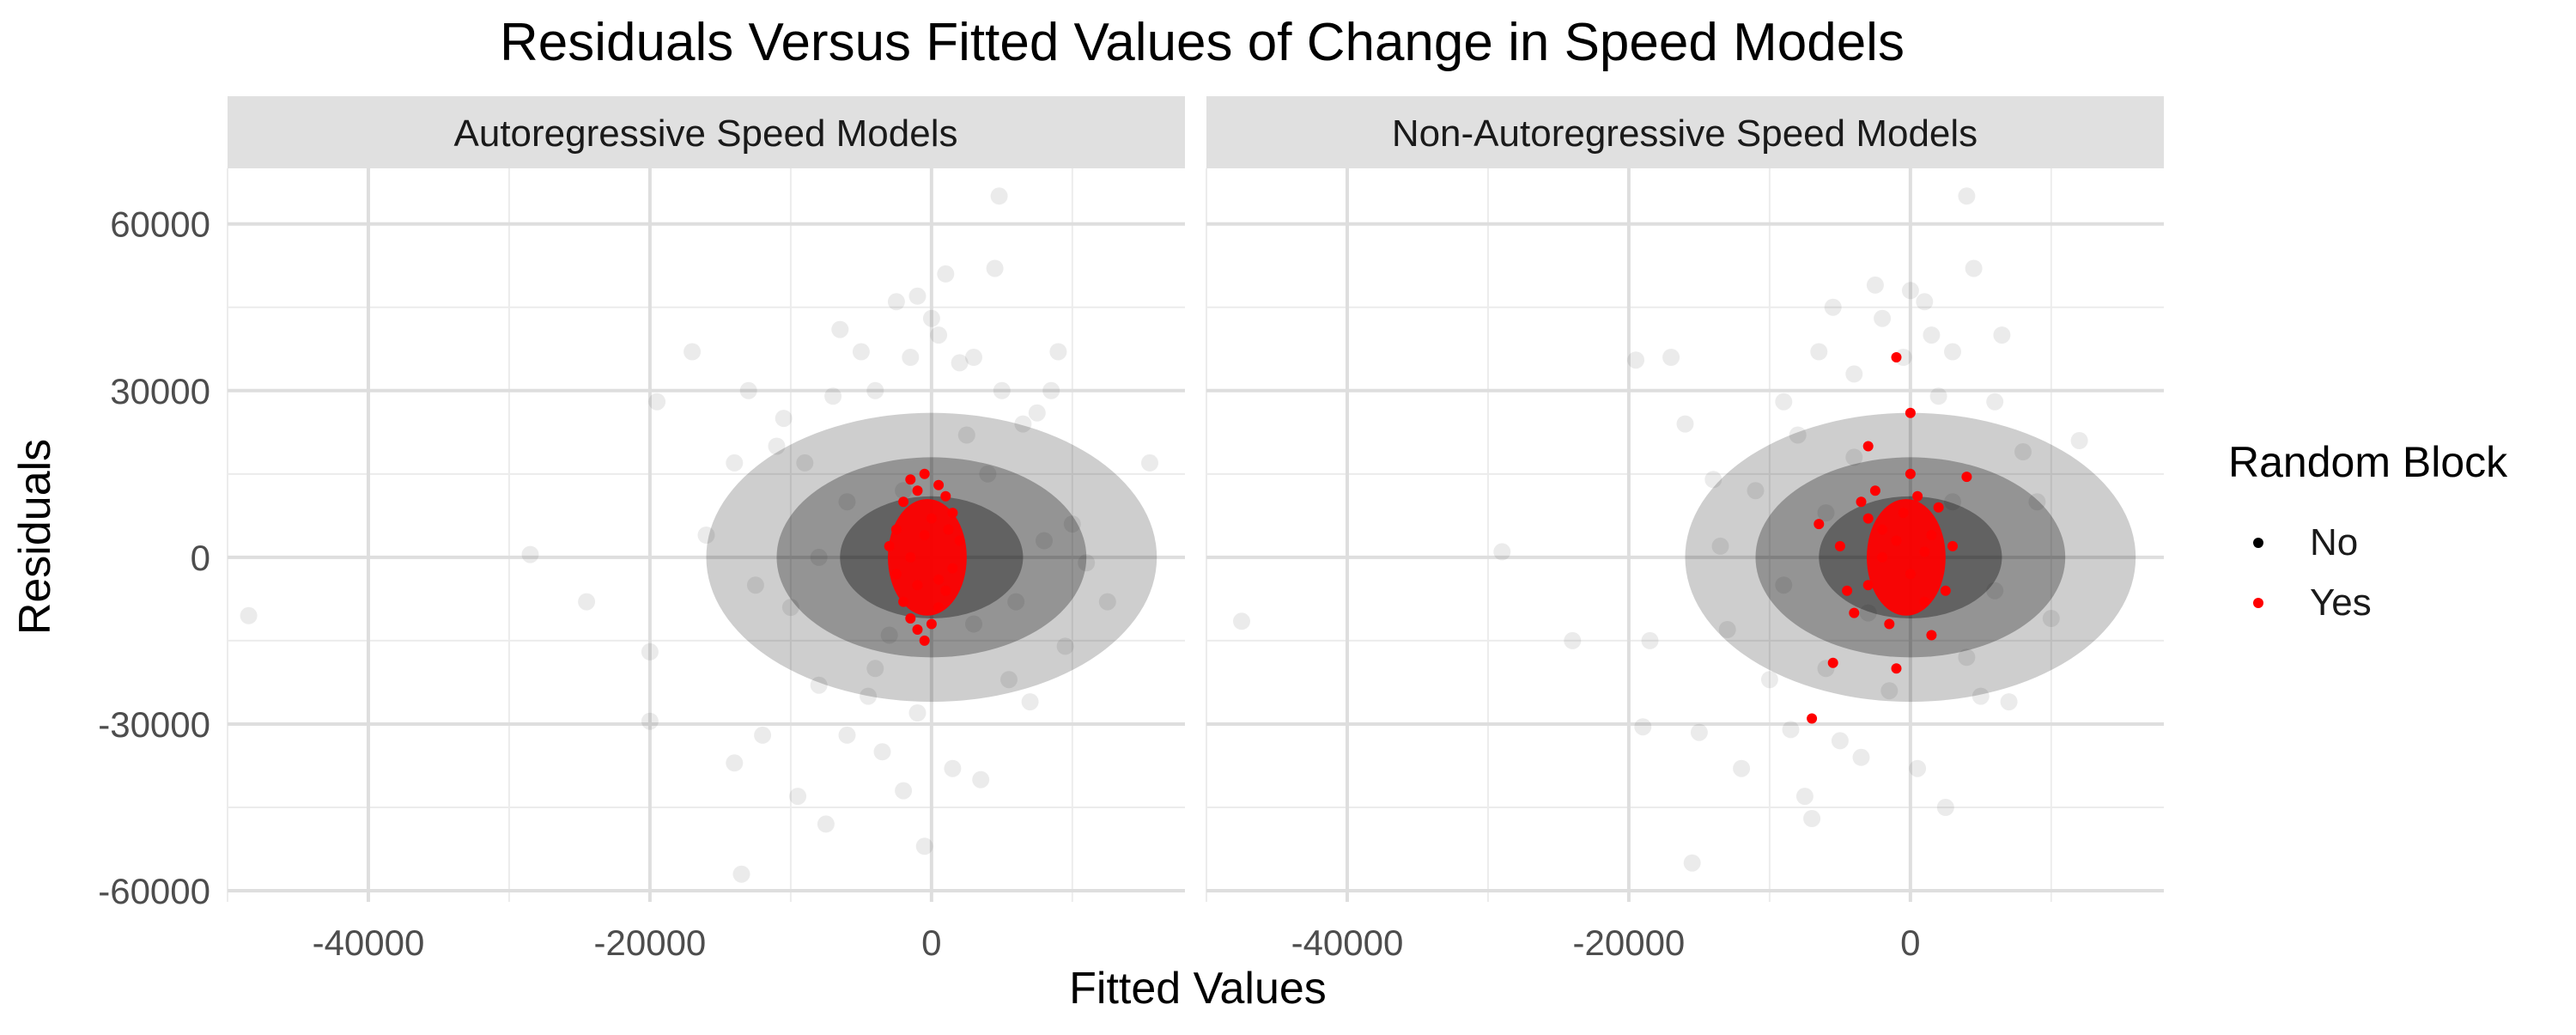  What do you see at coordinates (928, 557) in the screenshot?
I see `point-cloud-core-yes` at bounding box center [928, 557].